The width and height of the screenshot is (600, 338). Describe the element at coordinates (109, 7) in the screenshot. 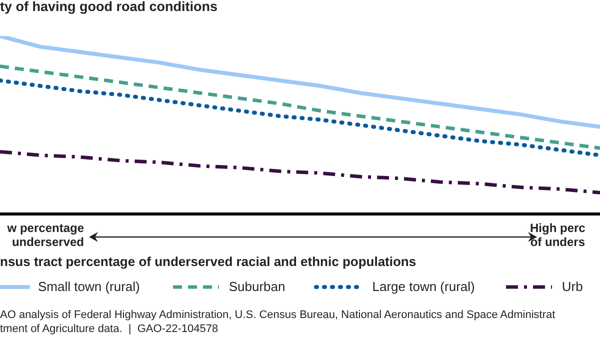

I see `y-axis-title: ty of having good road conditions` at that location.